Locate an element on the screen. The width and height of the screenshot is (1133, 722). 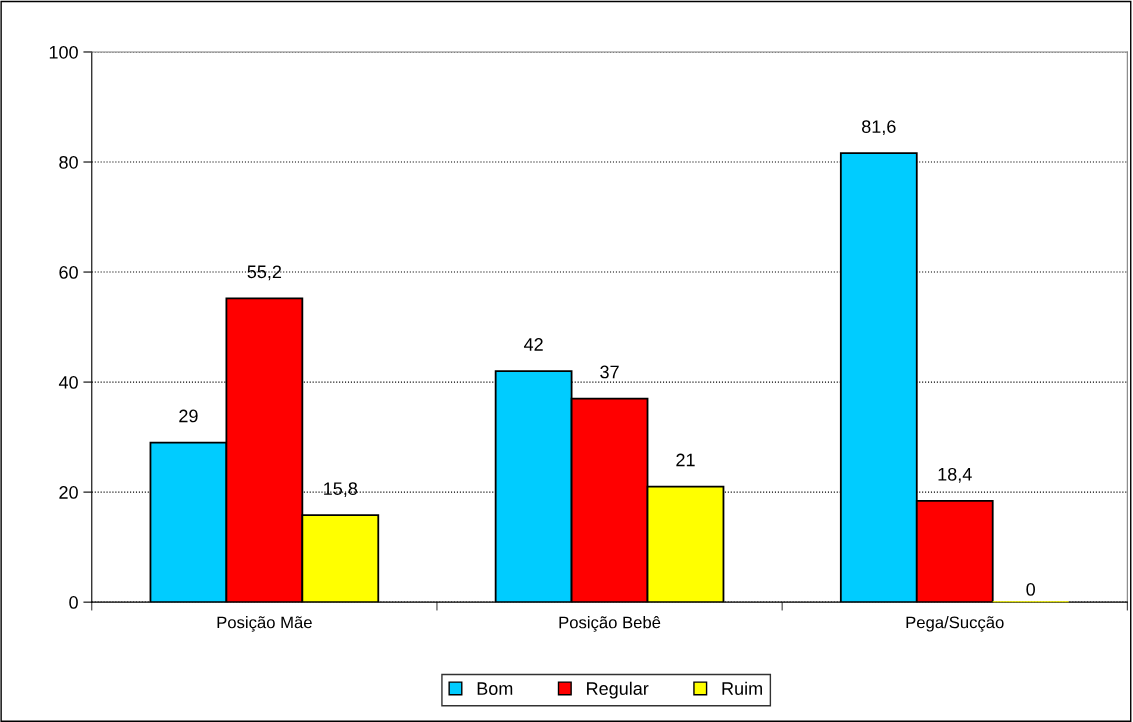
y-tick-label: 40 is located at coordinates (68, 382).